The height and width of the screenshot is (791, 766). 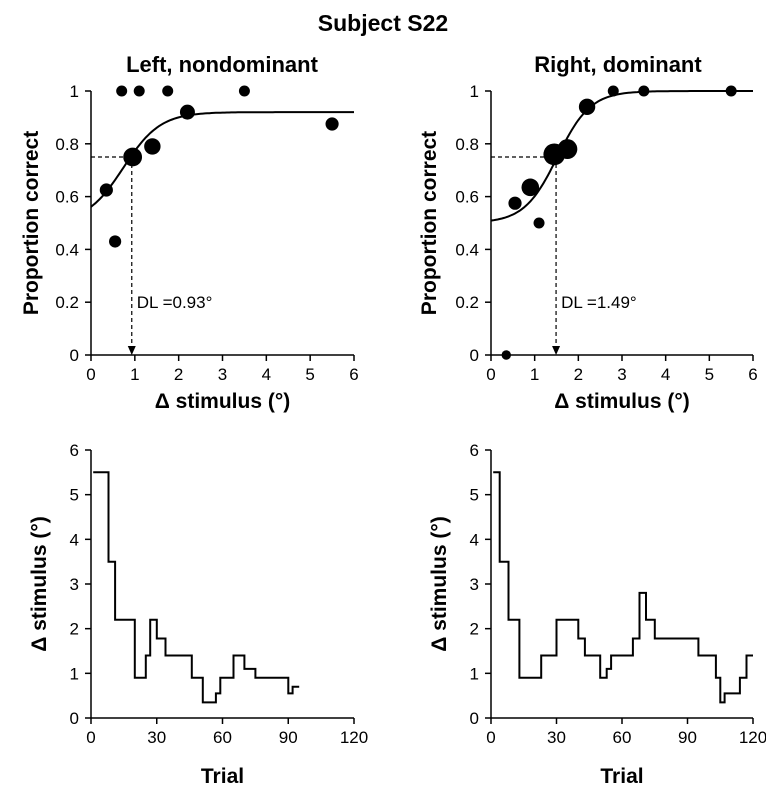 I want to click on threshold-label: DL =1.49°, so click(x=599, y=302).